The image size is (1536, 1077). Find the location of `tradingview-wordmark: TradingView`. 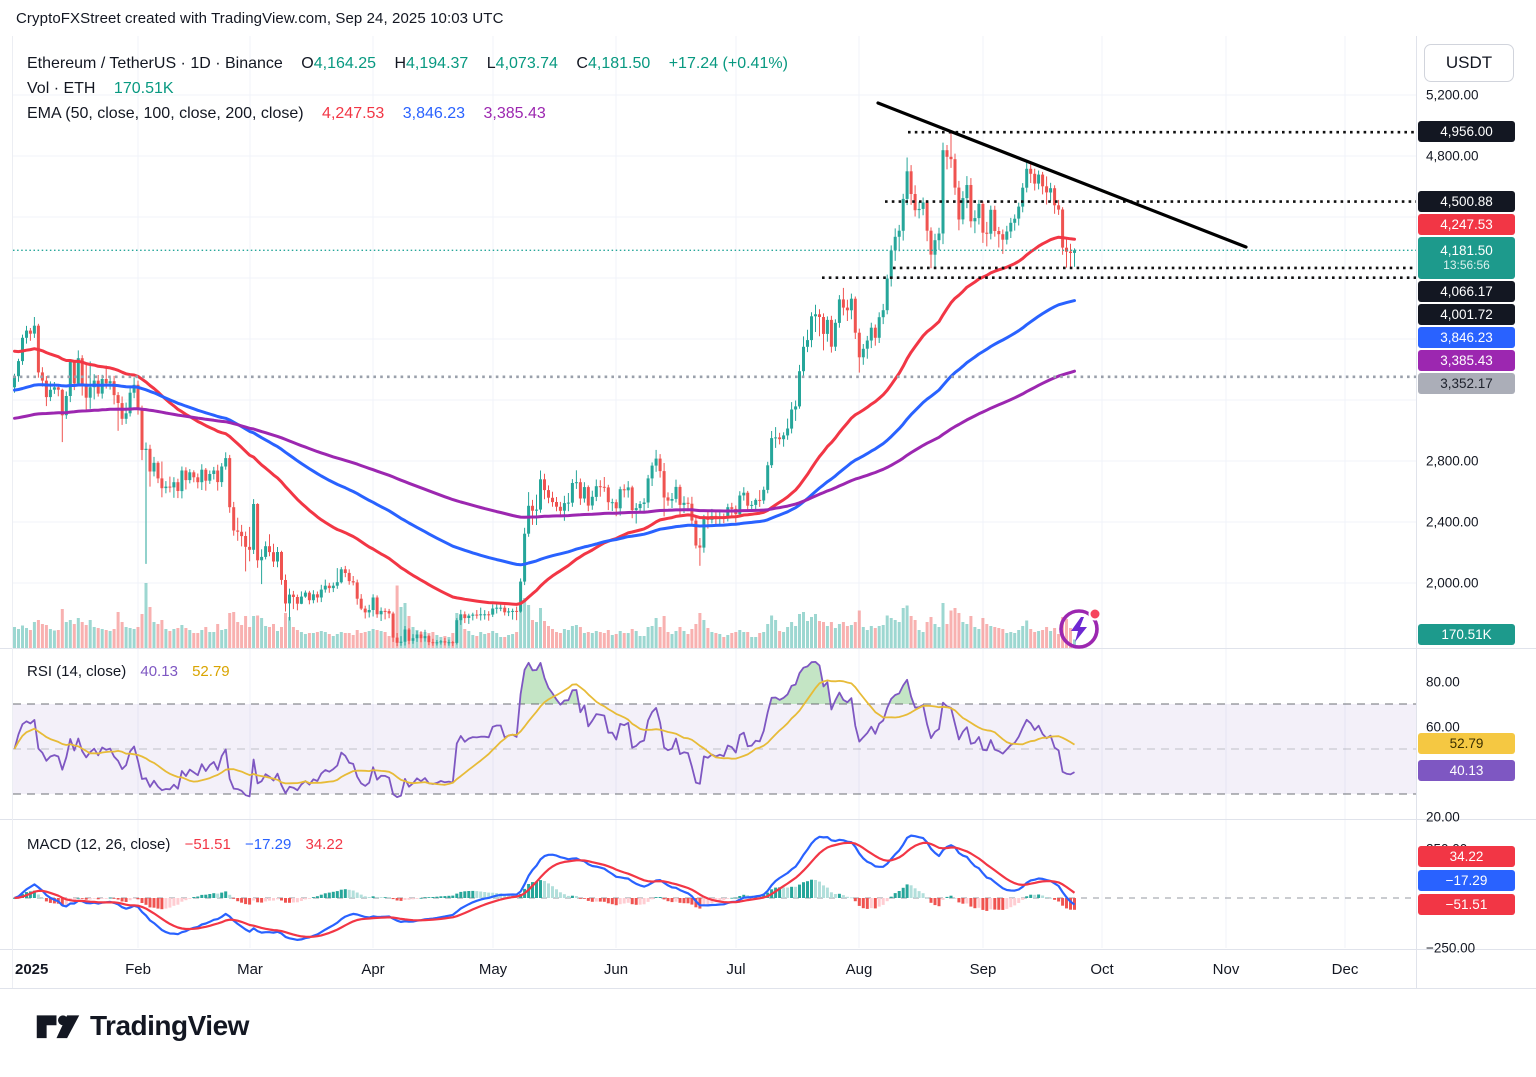

tradingview-wordmark: TradingView is located at coordinates (169, 1025).